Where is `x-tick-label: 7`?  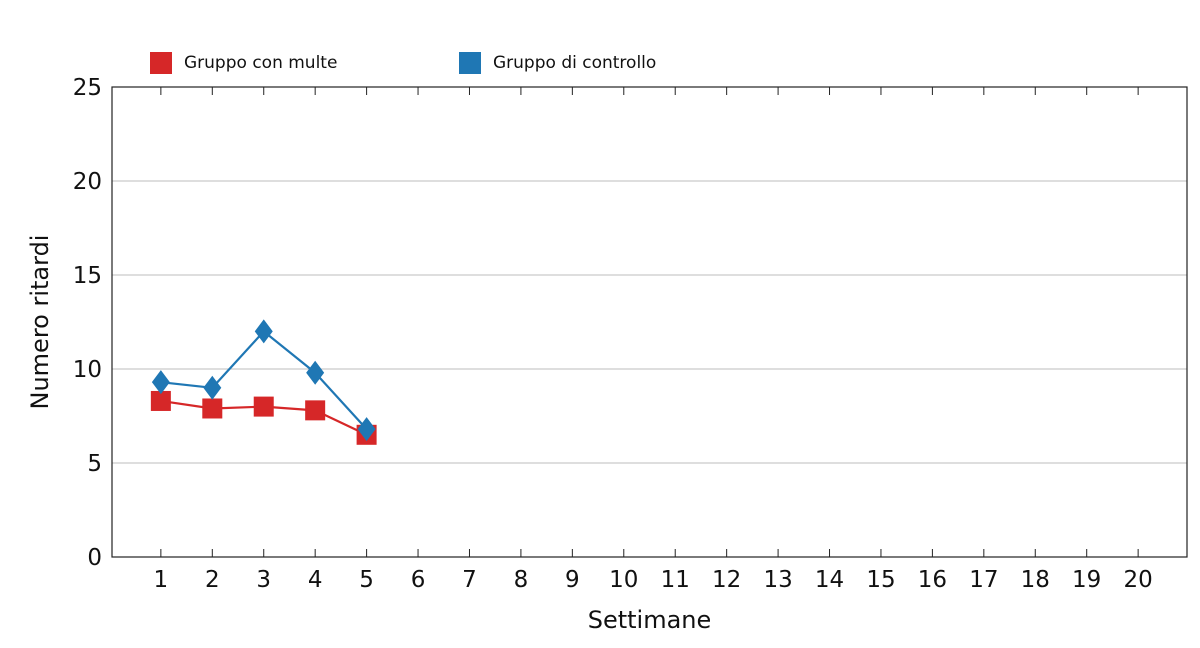
x-tick-label: 7 is located at coordinates (469, 580).